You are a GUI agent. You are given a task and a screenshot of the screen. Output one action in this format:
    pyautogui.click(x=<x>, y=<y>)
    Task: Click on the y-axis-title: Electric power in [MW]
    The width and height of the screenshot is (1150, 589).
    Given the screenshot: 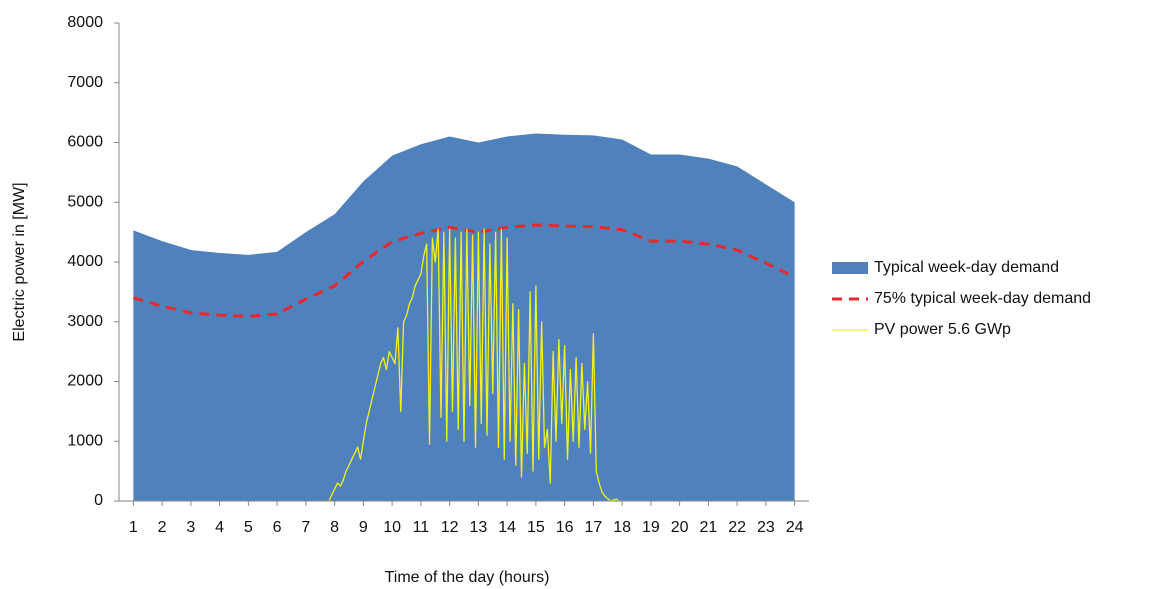 What is the action you would take?
    pyautogui.click(x=19, y=261)
    